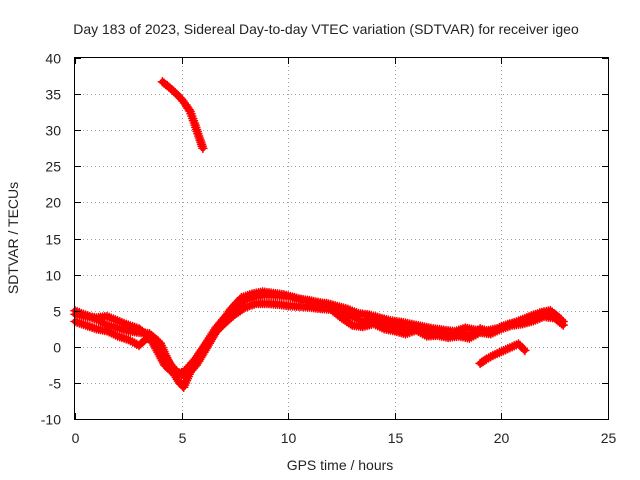  What do you see at coordinates (57, 312) in the screenshot?
I see `y-tick-label: 5` at bounding box center [57, 312].